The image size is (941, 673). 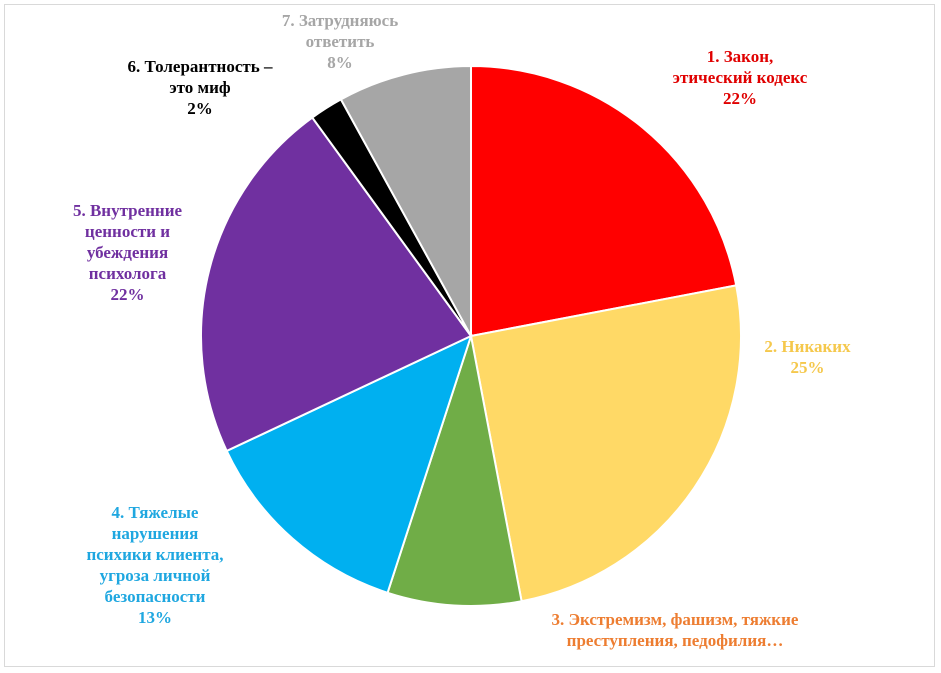 What do you see at coordinates (200, 66) in the screenshot?
I see `slice-label-line: 6. Толерантность –` at bounding box center [200, 66].